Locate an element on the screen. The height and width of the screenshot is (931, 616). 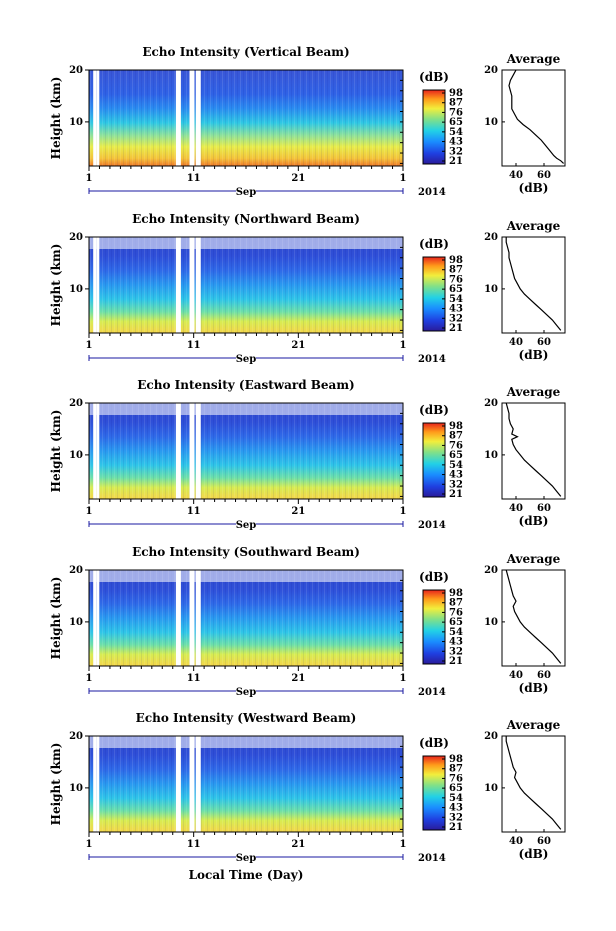
panel-title: Echo Intensity (Eastward Beam) is located at coordinates (245, 385).